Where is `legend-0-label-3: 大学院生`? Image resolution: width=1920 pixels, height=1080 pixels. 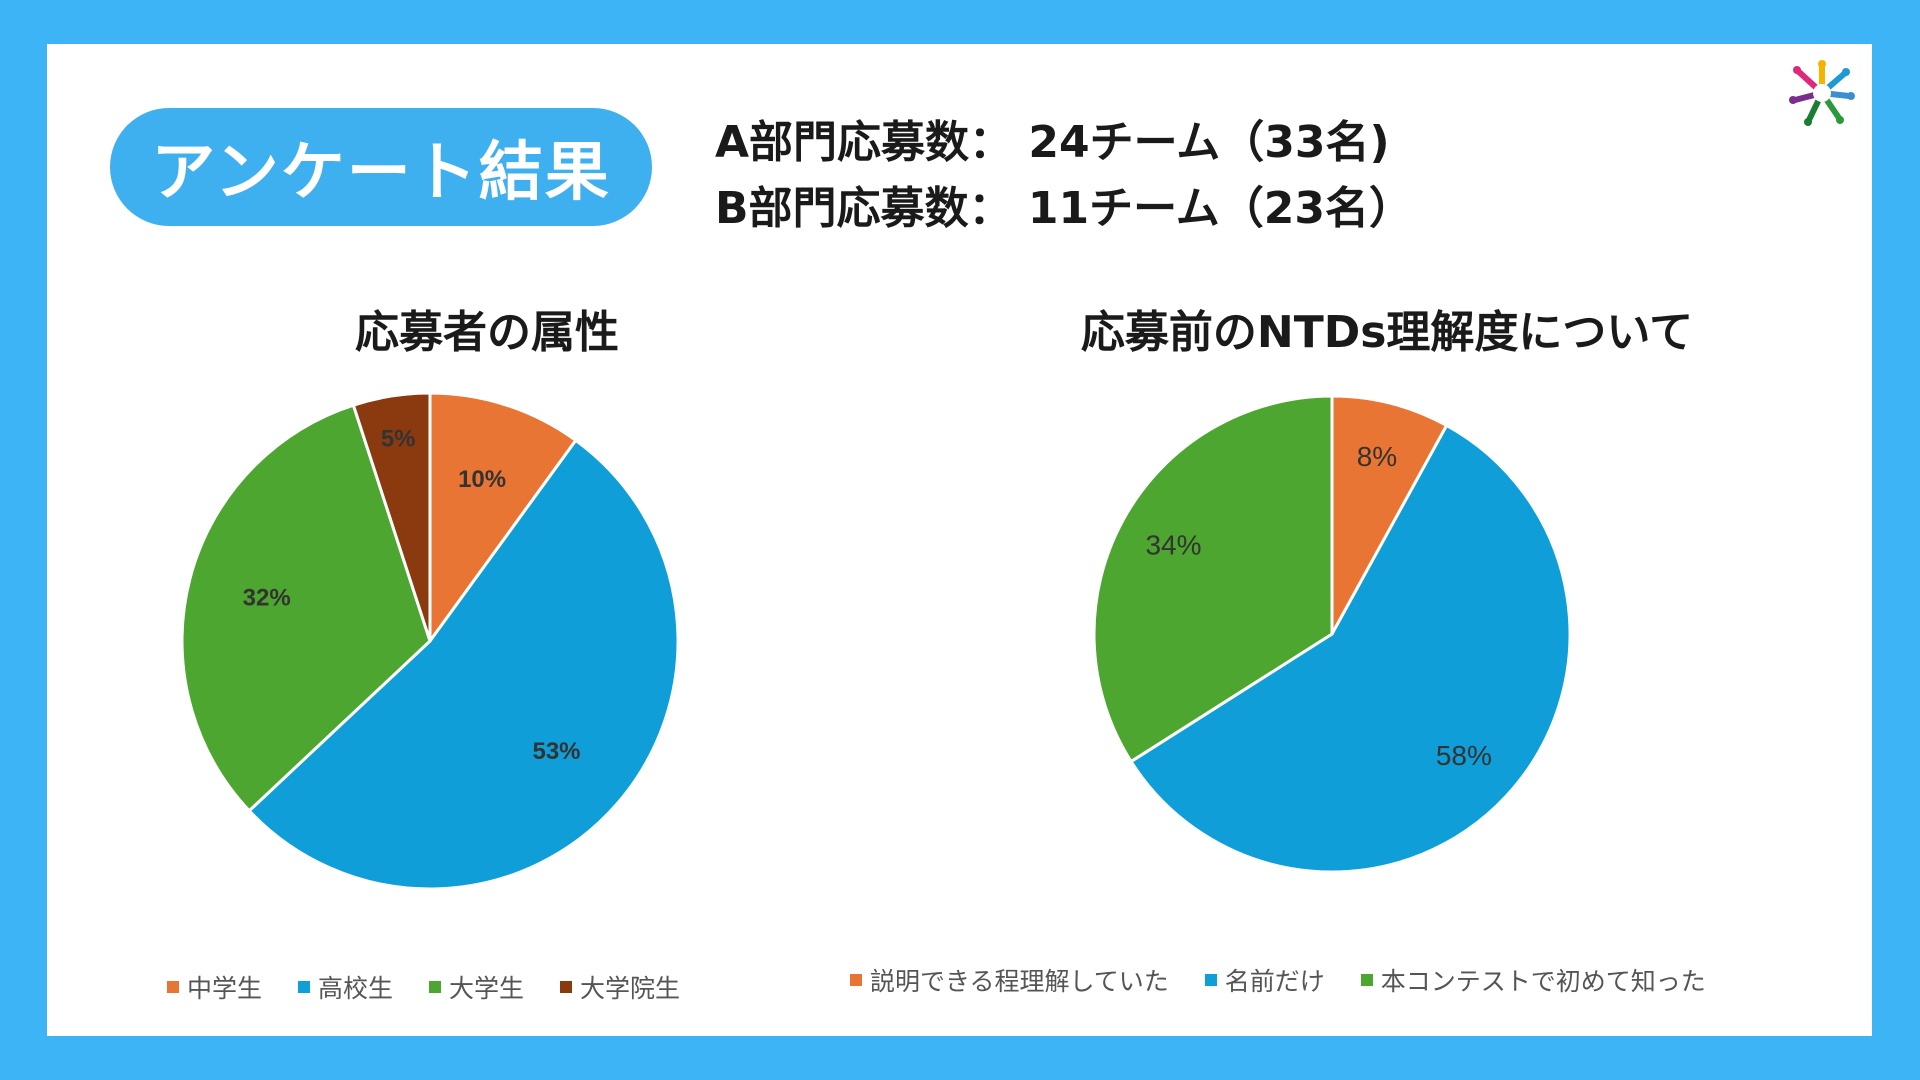 legend-0-label-3: 大学院生 is located at coordinates (630, 988).